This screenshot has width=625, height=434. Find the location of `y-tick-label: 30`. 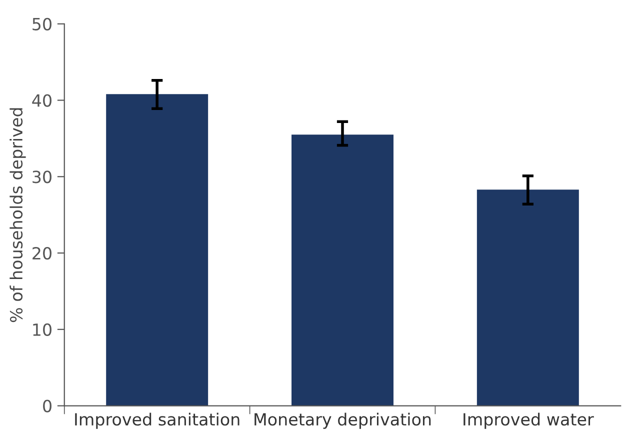

y-tick-label: 30 is located at coordinates (42, 177).